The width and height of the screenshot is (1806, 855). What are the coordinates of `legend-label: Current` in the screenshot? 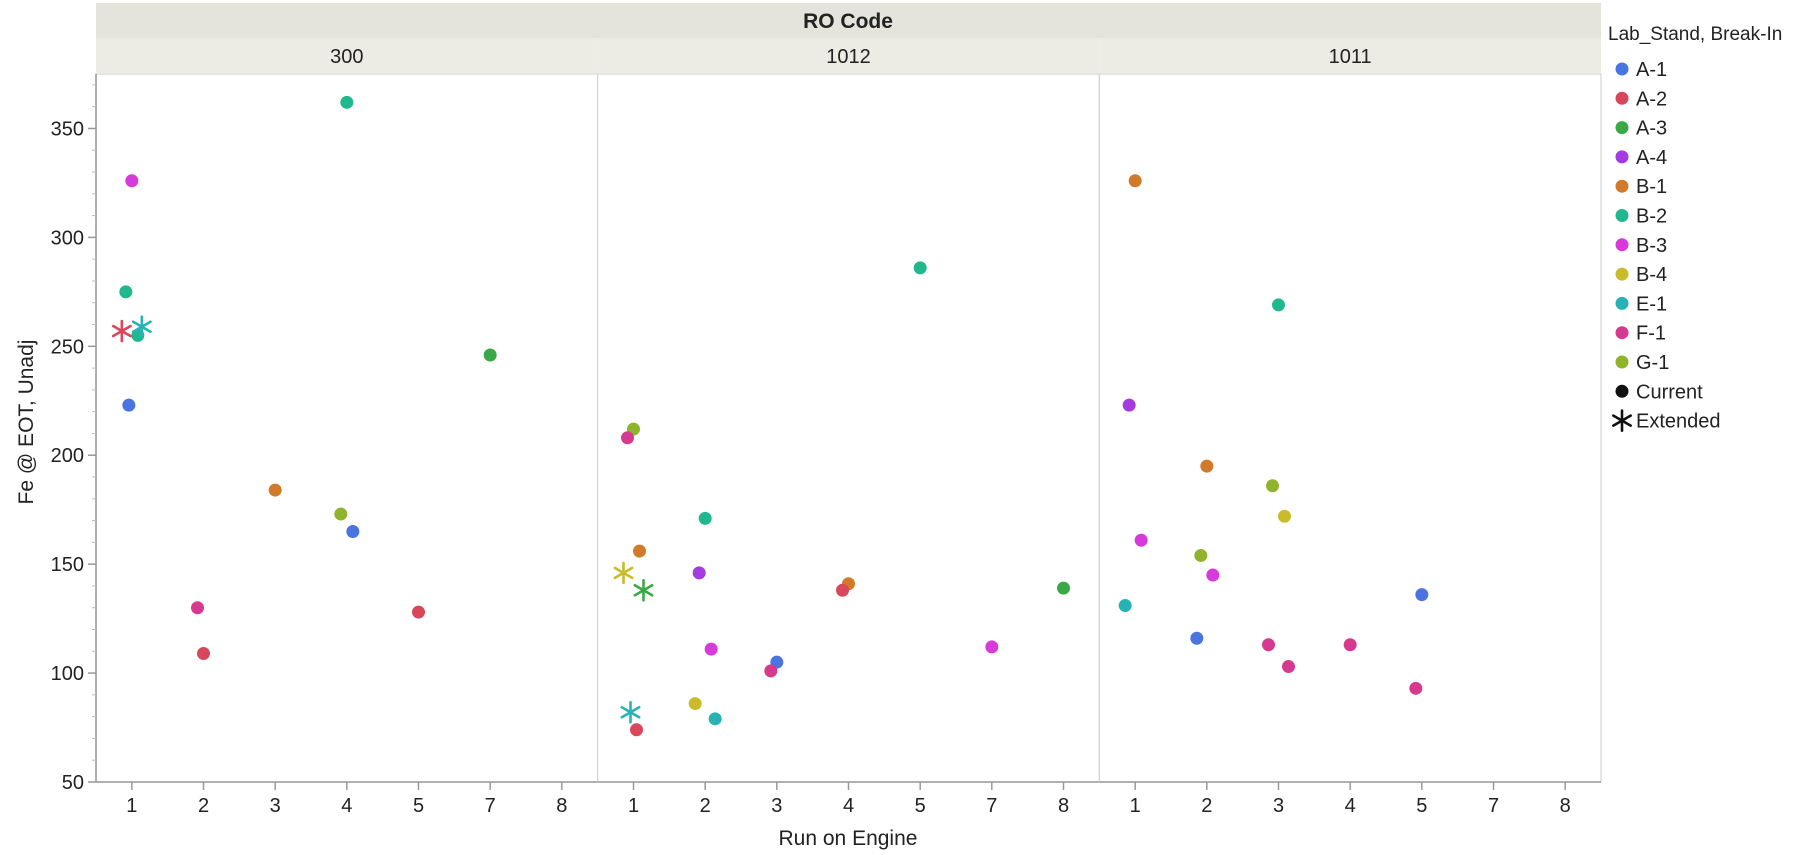 It's located at (1669, 392).